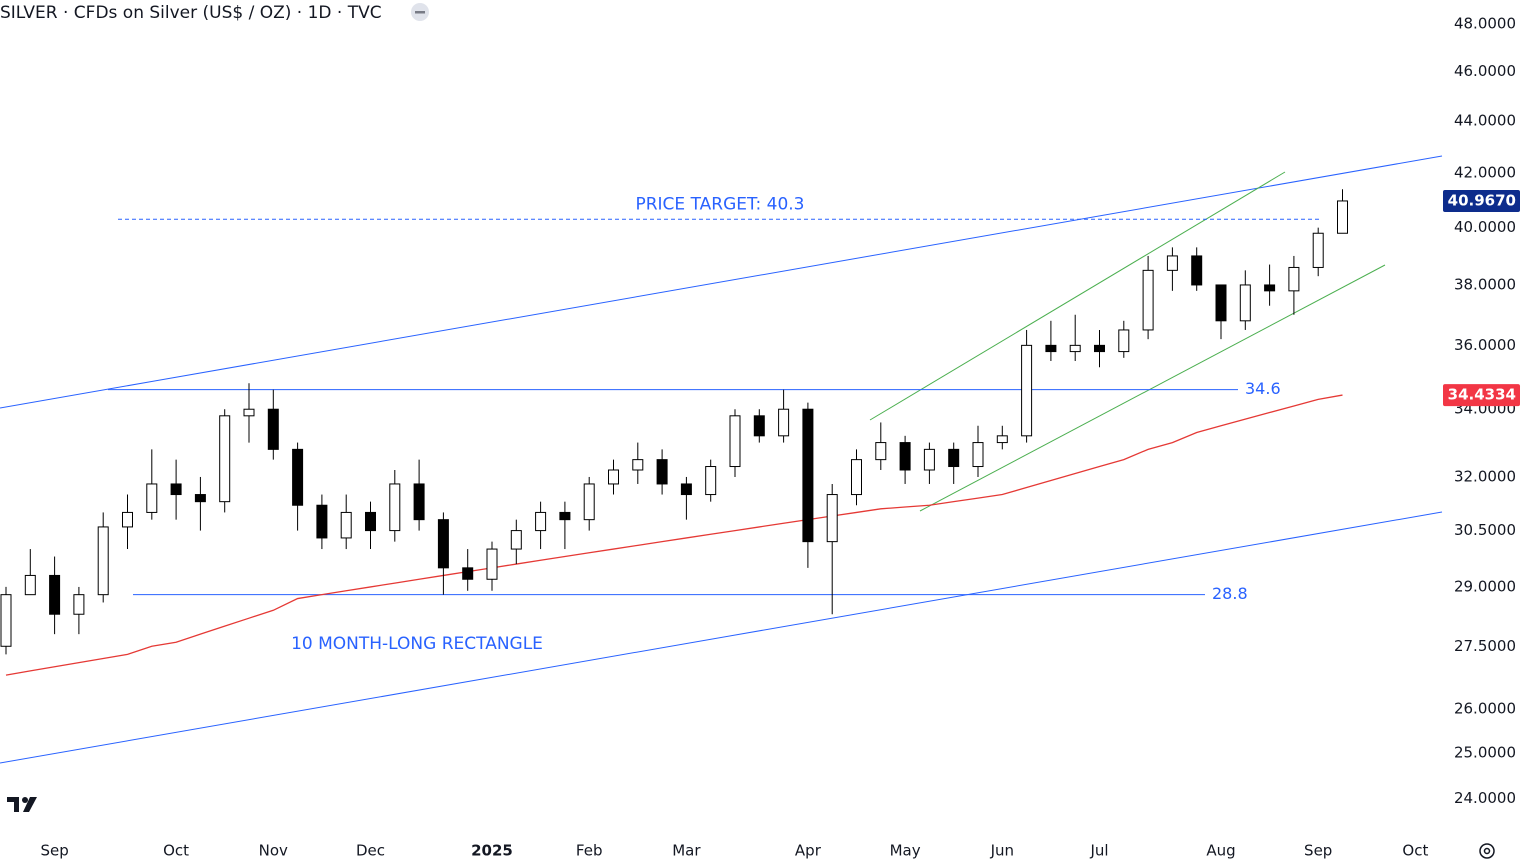 The width and height of the screenshot is (1521, 861). Describe the element at coordinates (1487, 851) in the screenshot. I see `settings-icon` at that location.